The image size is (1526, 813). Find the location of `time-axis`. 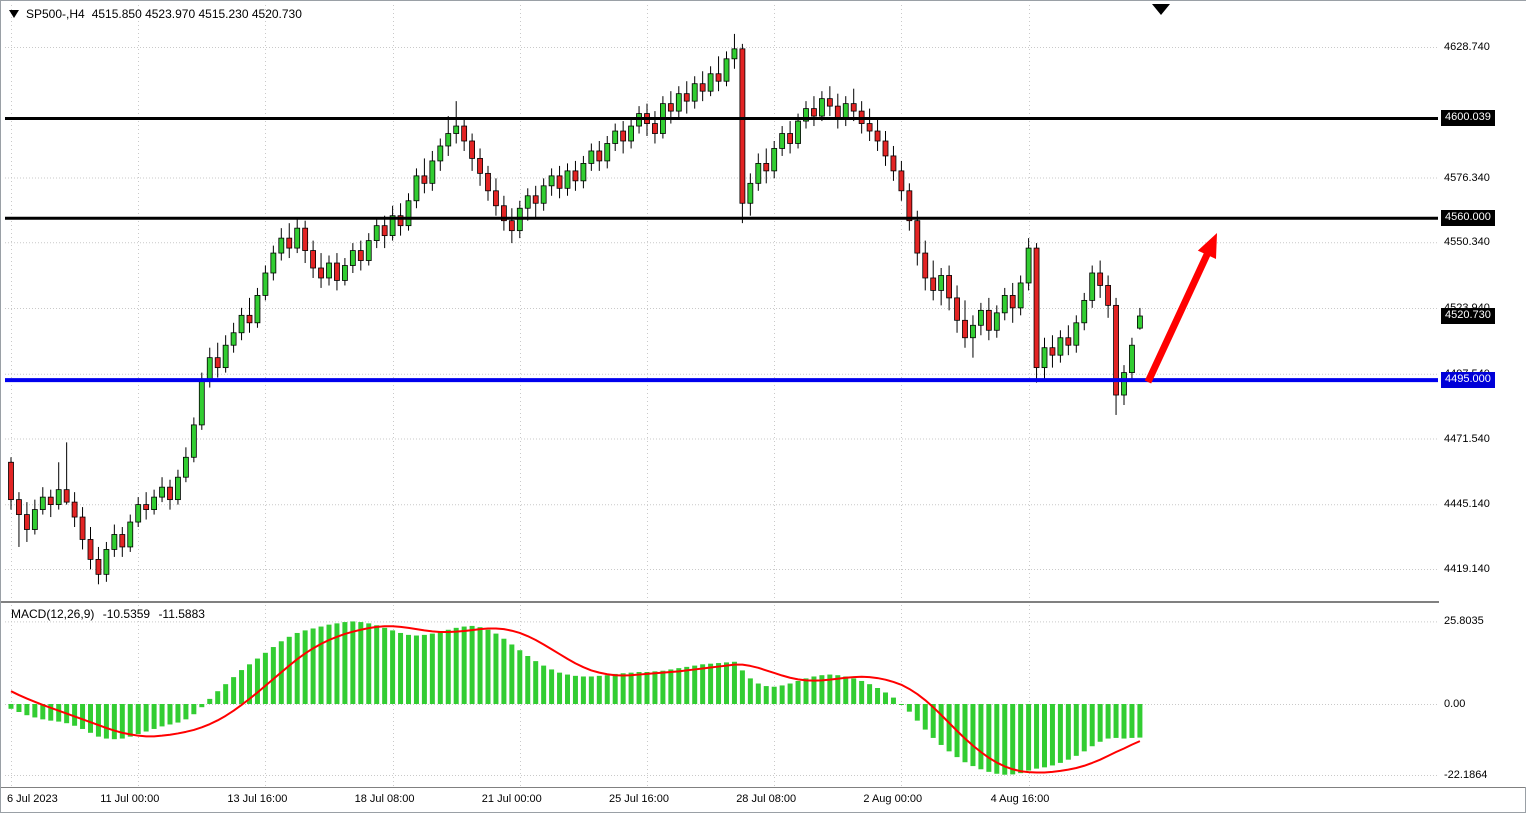

time-axis is located at coordinates (763, 800).